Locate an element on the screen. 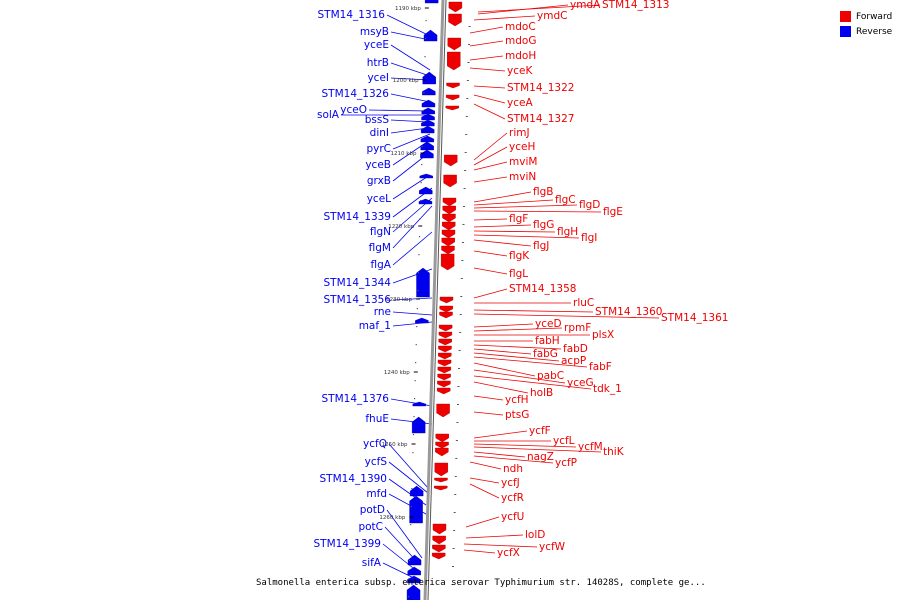 This screenshot has height=600, width=900. gene-label-reverse: potD is located at coordinates (372, 510).